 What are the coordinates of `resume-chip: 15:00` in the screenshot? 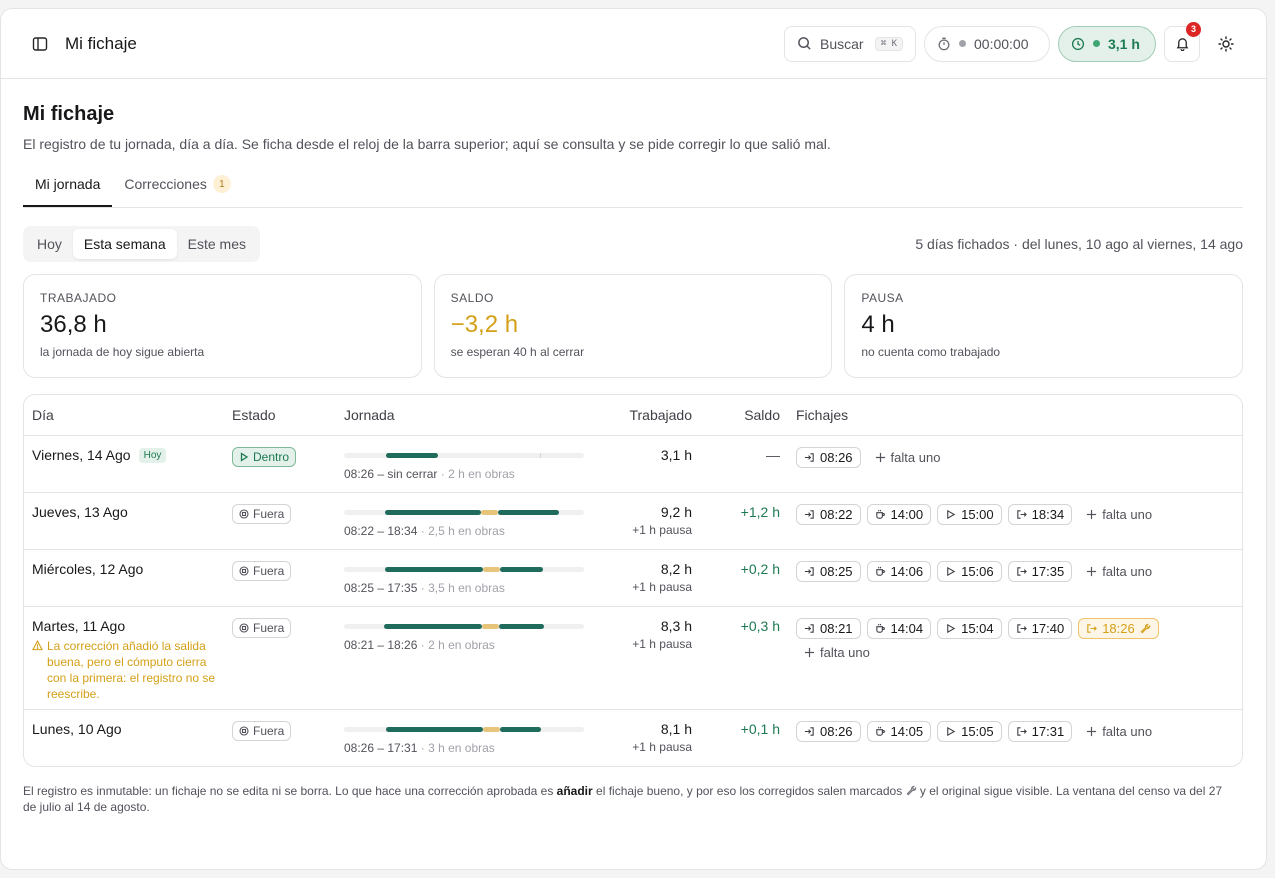 It's located at (969, 514).